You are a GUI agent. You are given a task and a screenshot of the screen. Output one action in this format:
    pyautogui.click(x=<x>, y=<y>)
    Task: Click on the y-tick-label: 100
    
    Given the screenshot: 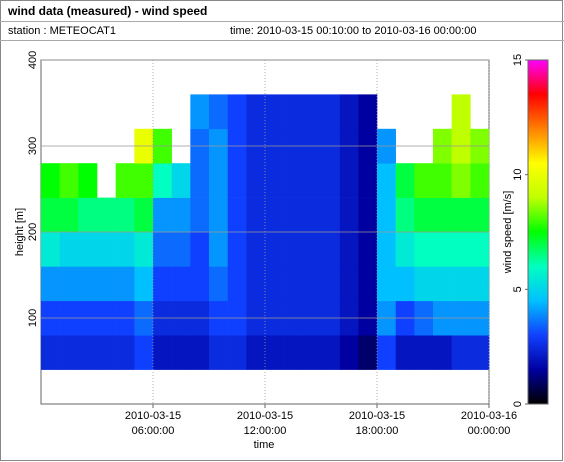 What is the action you would take?
    pyautogui.click(x=33, y=318)
    